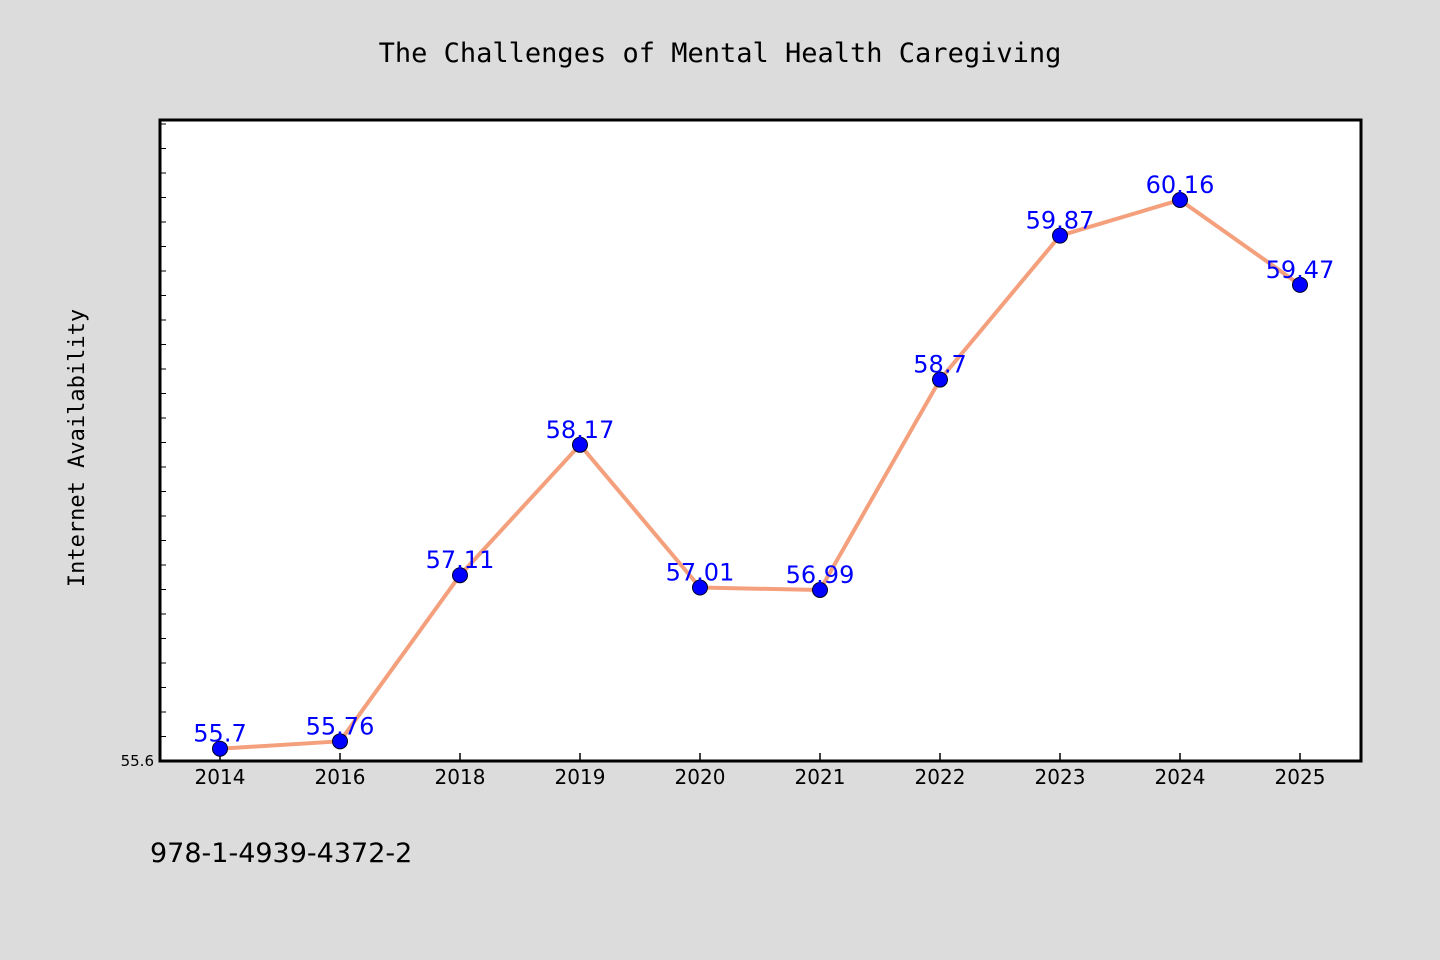 The height and width of the screenshot is (960, 1440). I want to click on data-label: 56.99, so click(820, 575).